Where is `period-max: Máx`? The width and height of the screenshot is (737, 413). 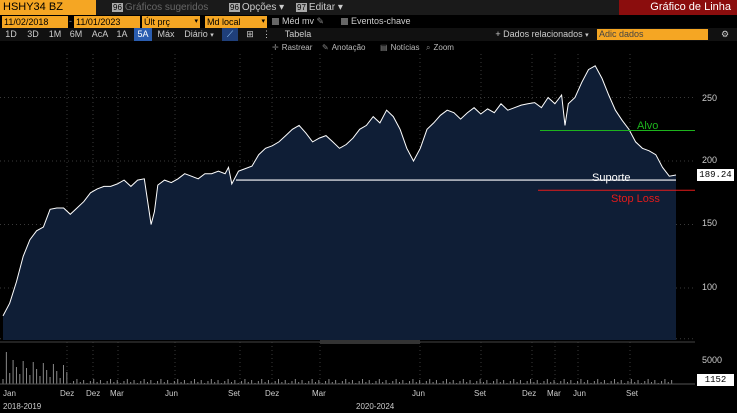 period-max: Máx is located at coordinates (166, 34).